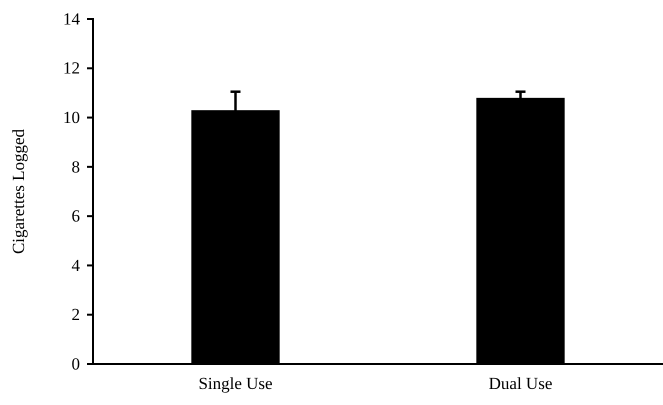 The width and height of the screenshot is (663, 405). What do you see at coordinates (18, 191) in the screenshot?
I see `y-axis-title: Cigarettes Logged` at bounding box center [18, 191].